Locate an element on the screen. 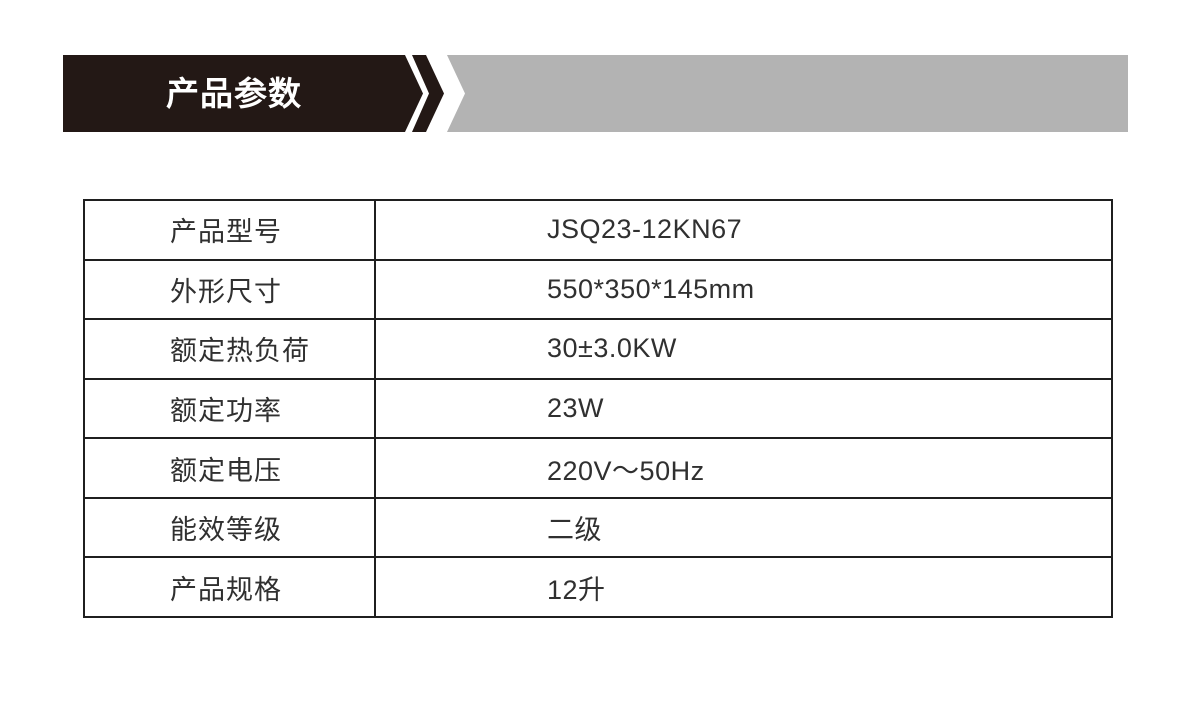  spec-label-cell: 外形尺寸 is located at coordinates (230, 289).